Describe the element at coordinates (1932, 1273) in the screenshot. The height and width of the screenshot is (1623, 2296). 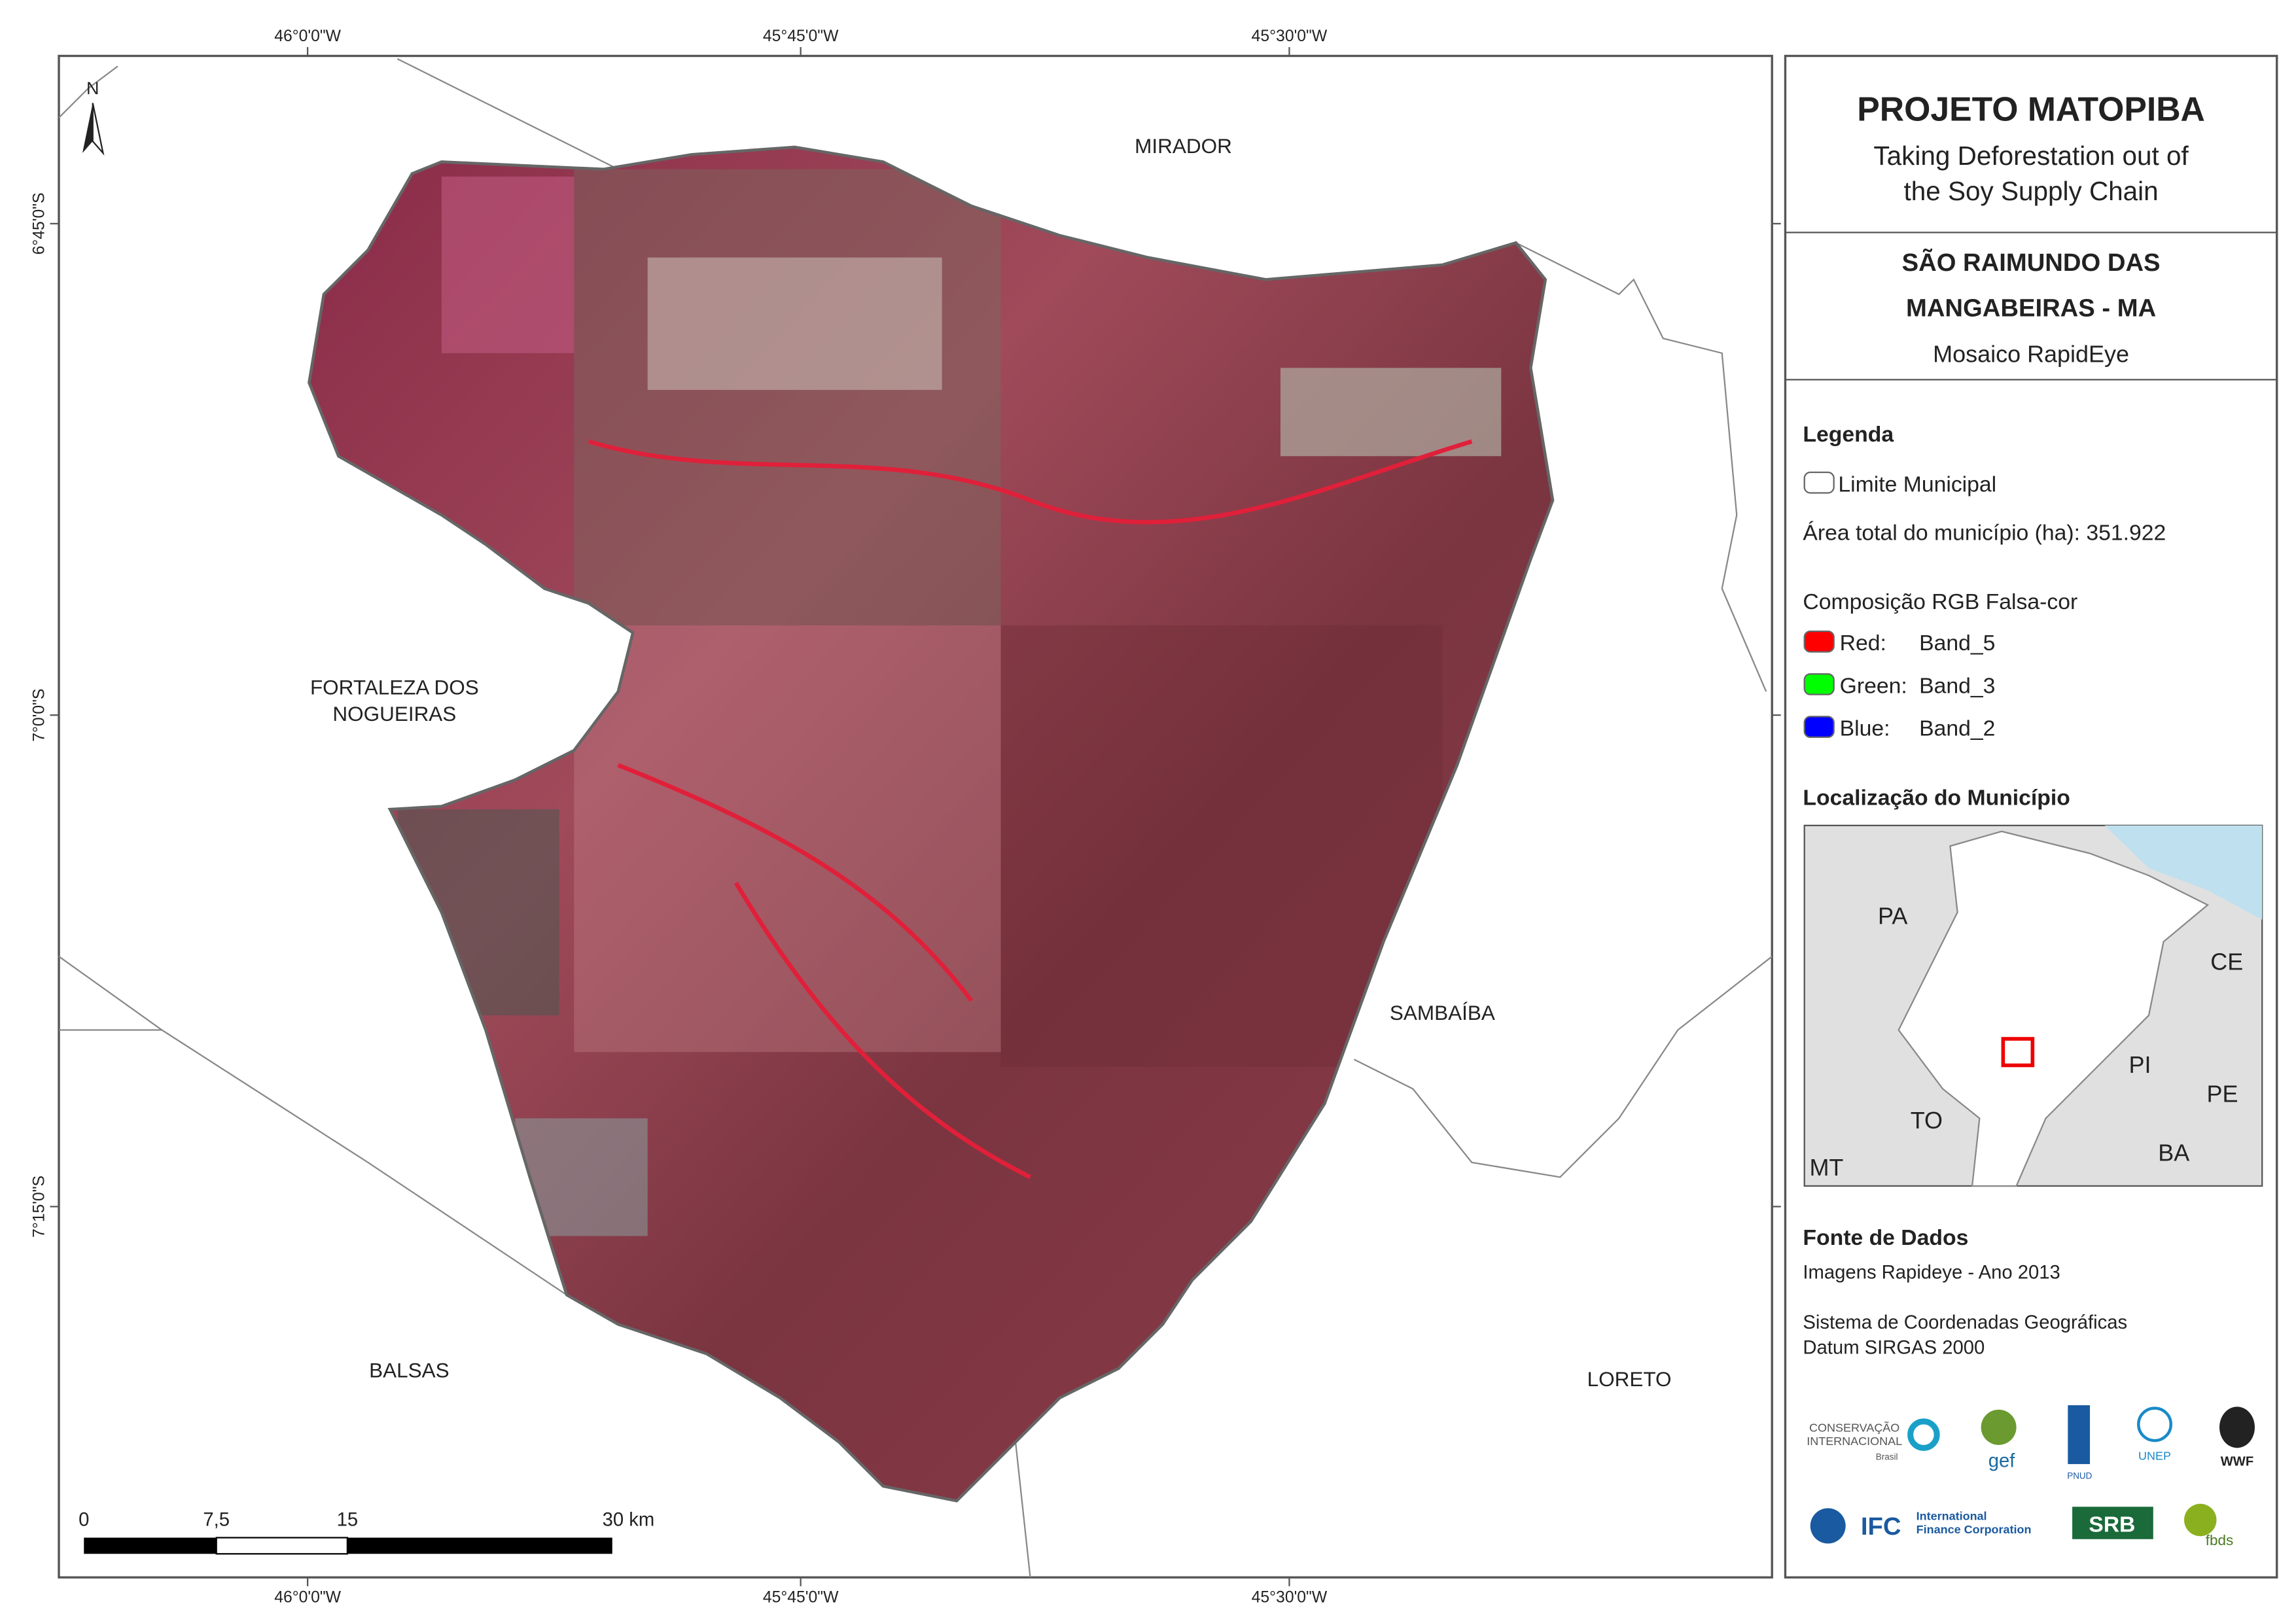
I see `source-text: Imagens Rapideye - Ano 2013` at that location.